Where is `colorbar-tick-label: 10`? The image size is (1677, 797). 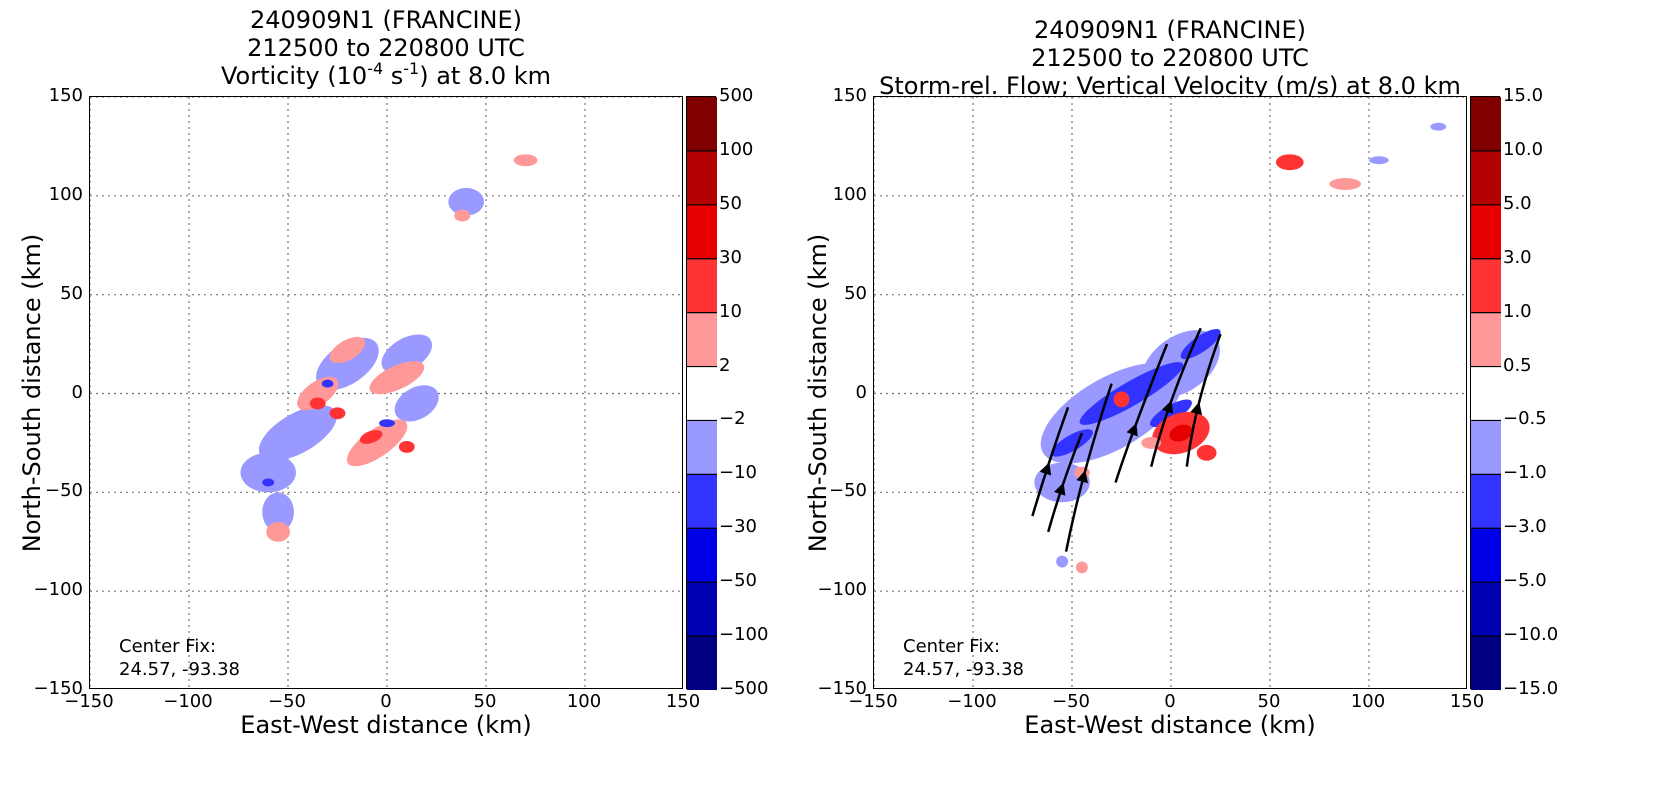 colorbar-tick-label: 10 is located at coordinates (730, 311).